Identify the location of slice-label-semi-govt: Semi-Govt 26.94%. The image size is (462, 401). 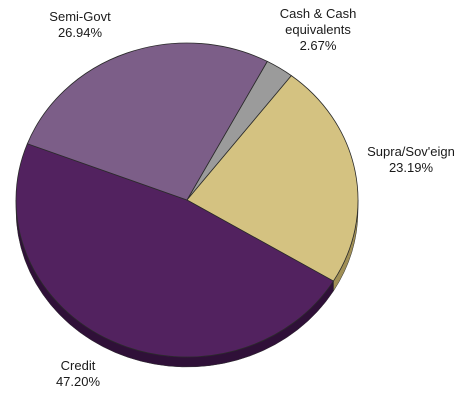
(80, 24).